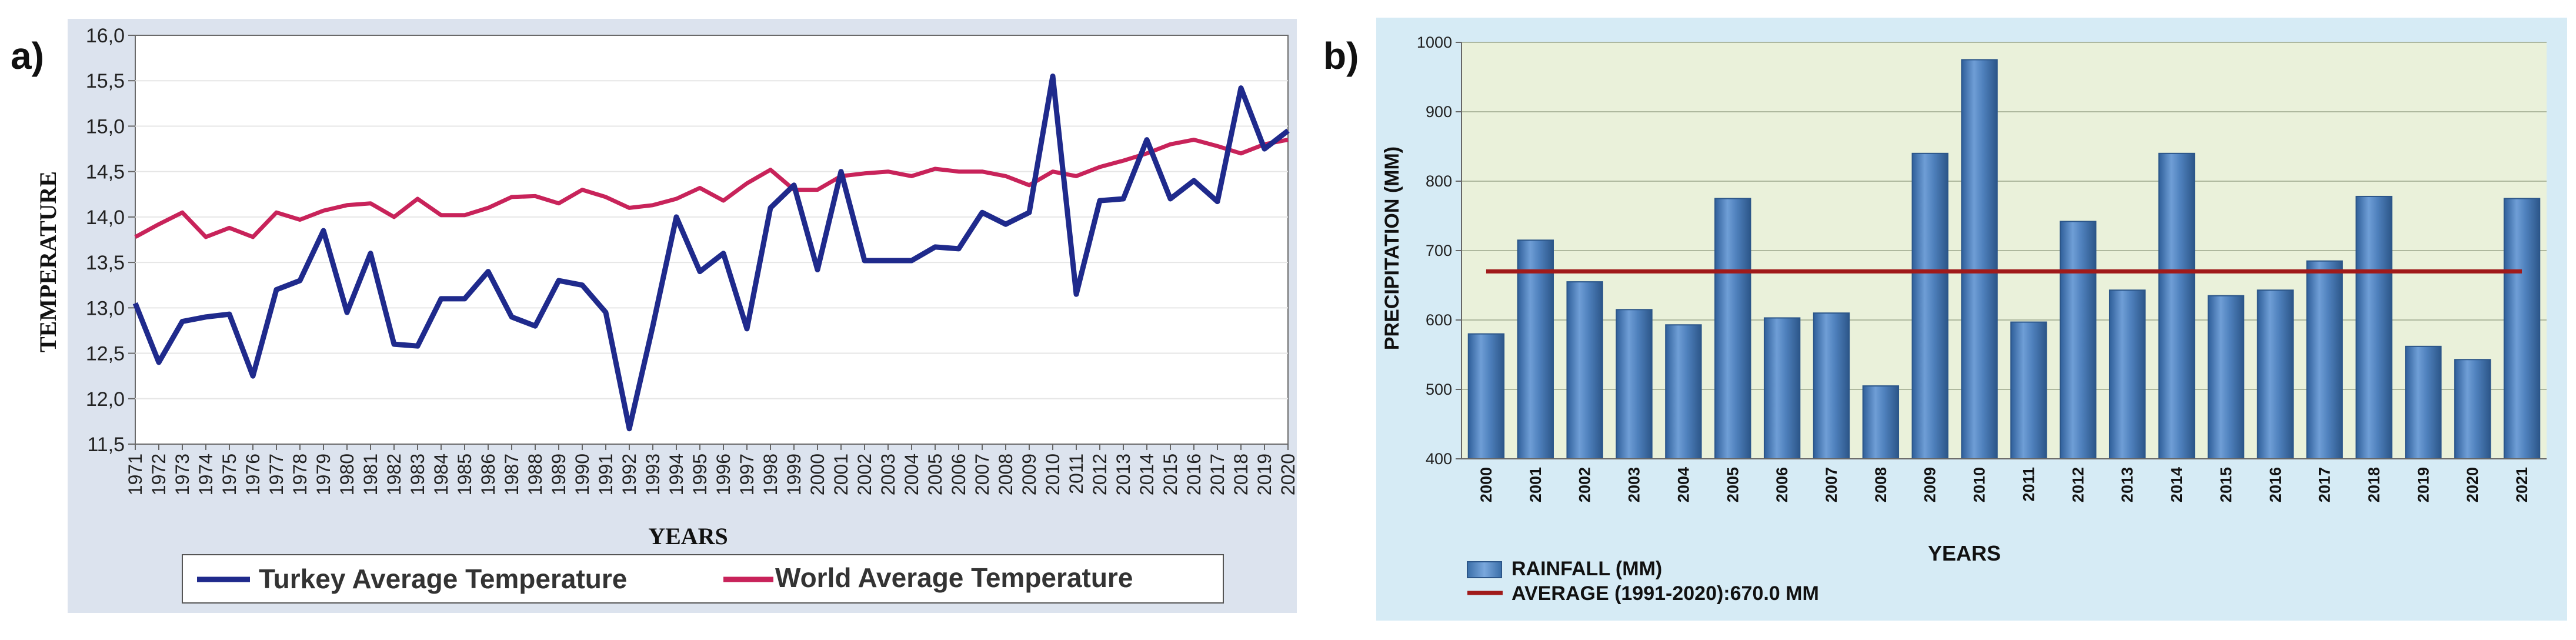 The width and height of the screenshot is (2576, 640). I want to click on x-axis-title-b: YEARS, so click(1964, 553).